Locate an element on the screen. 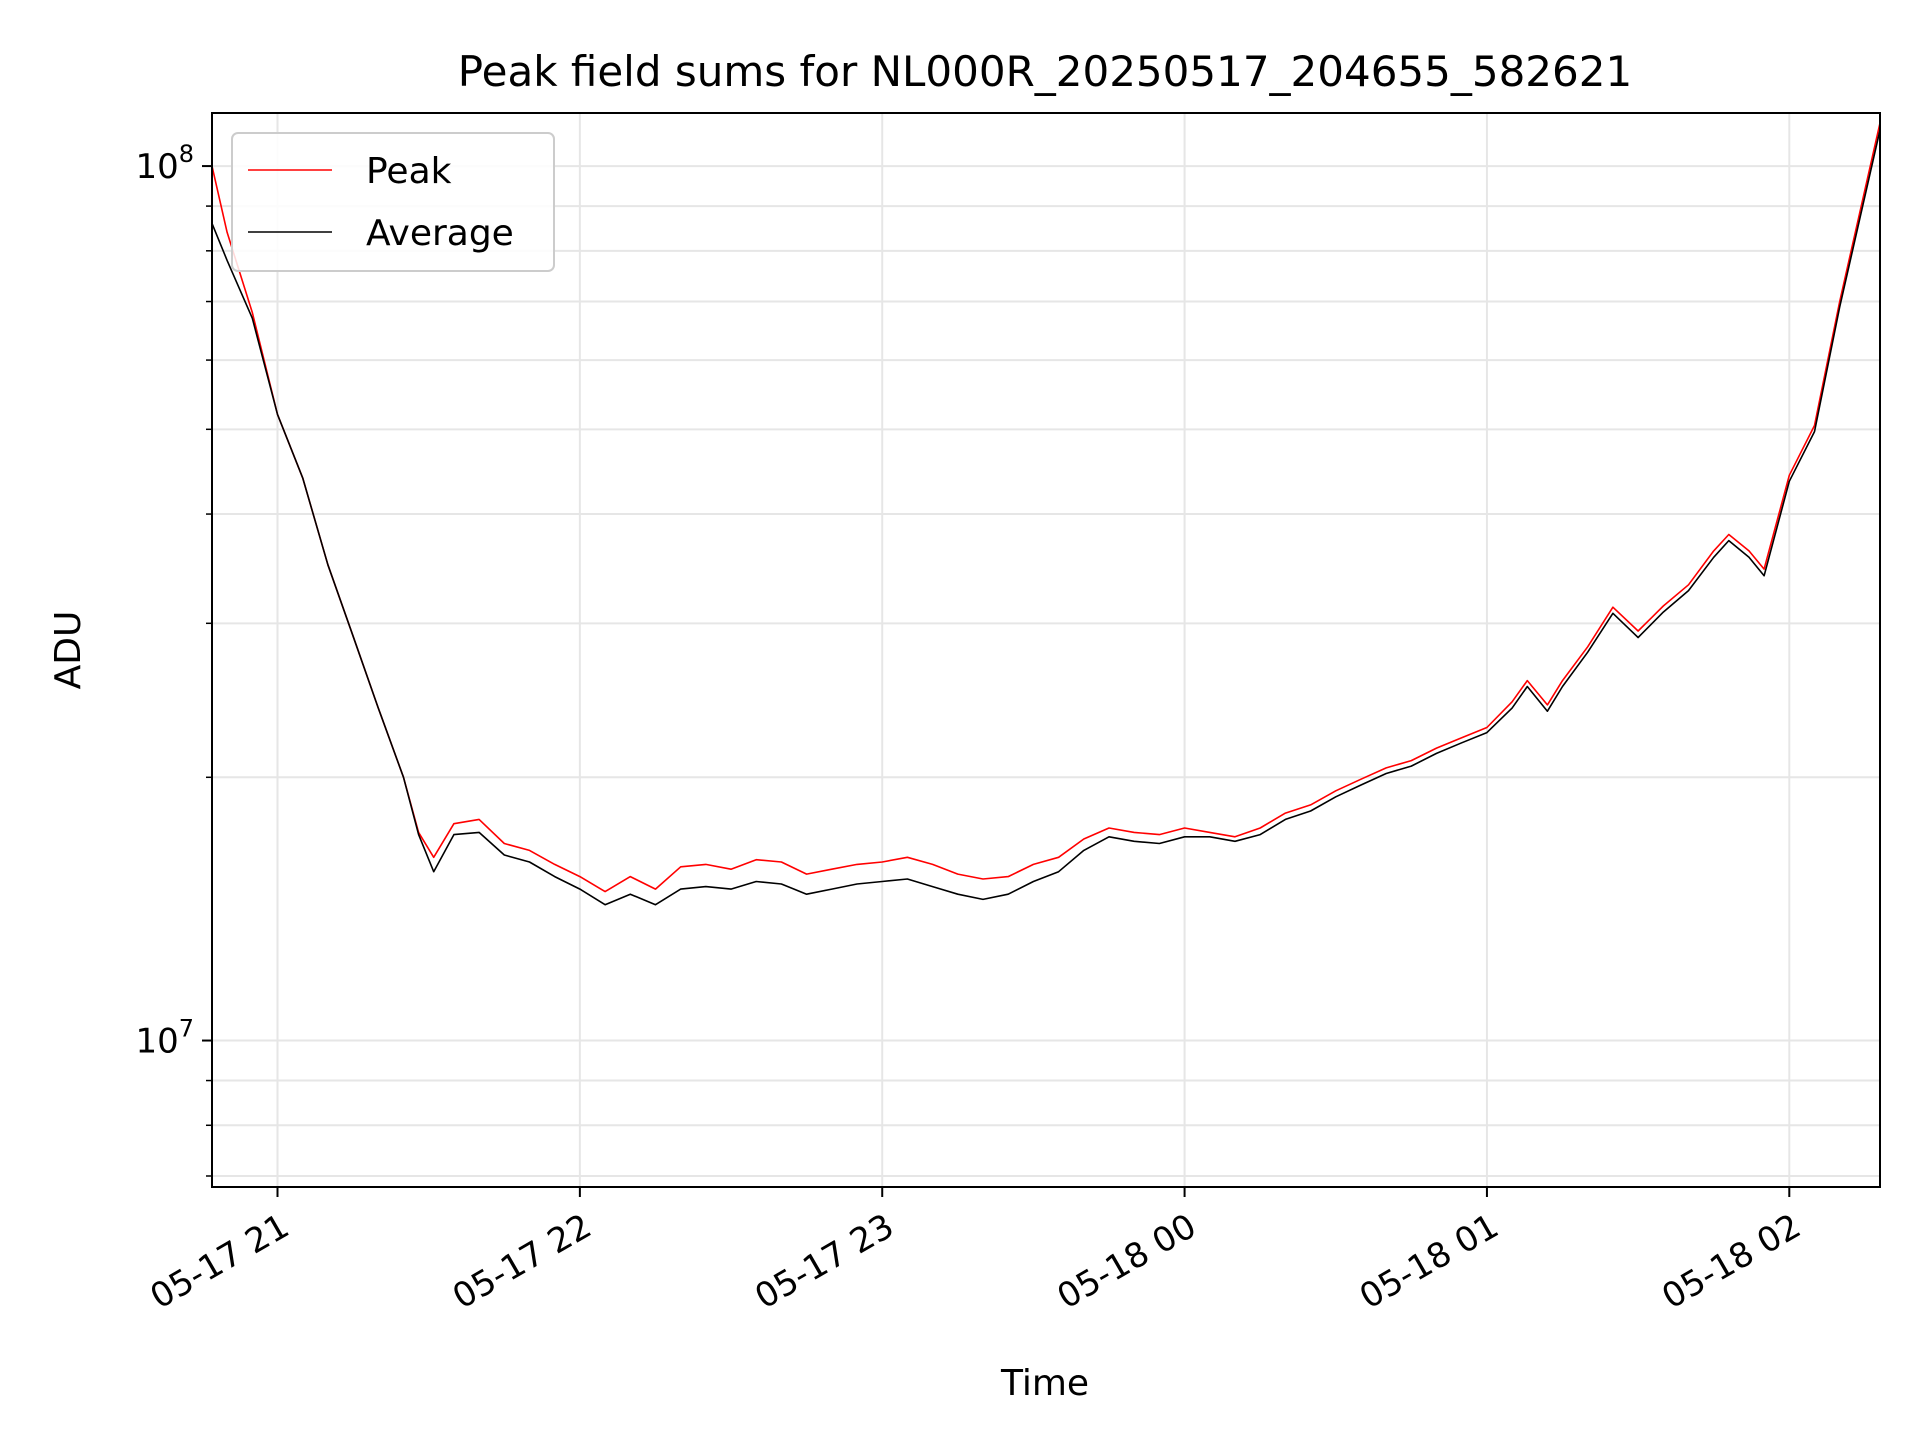 The width and height of the screenshot is (1920, 1445). legend-box is located at coordinates (393, 202).